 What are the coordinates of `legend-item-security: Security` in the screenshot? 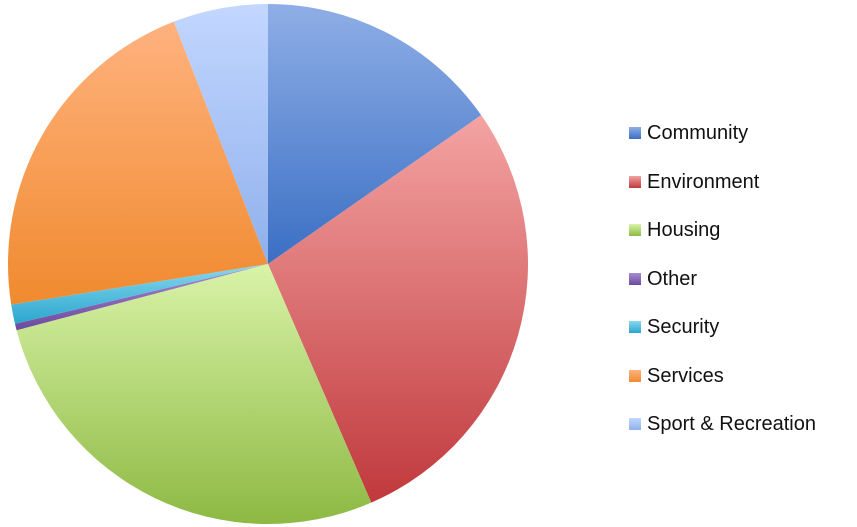 It's located at (722, 327).